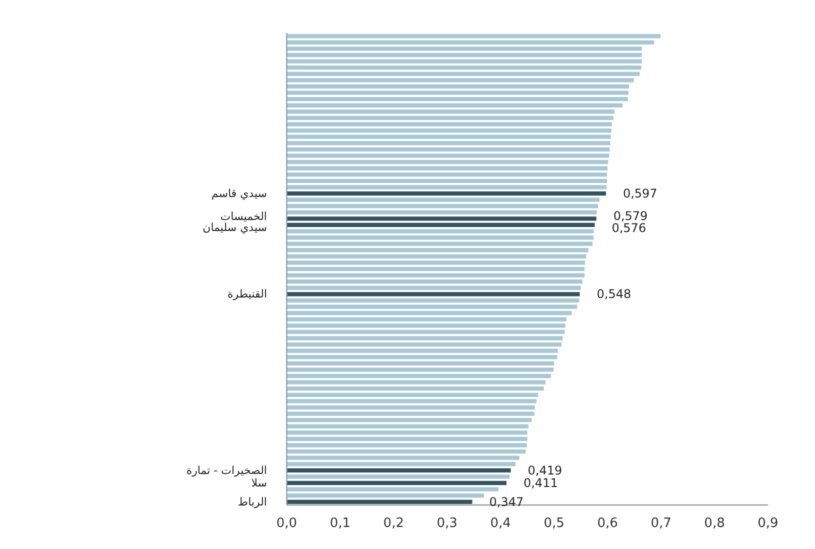 This screenshot has height=549, width=815. Describe the element at coordinates (614, 294) in the screenshot. I see `data-label: 0,548` at that location.